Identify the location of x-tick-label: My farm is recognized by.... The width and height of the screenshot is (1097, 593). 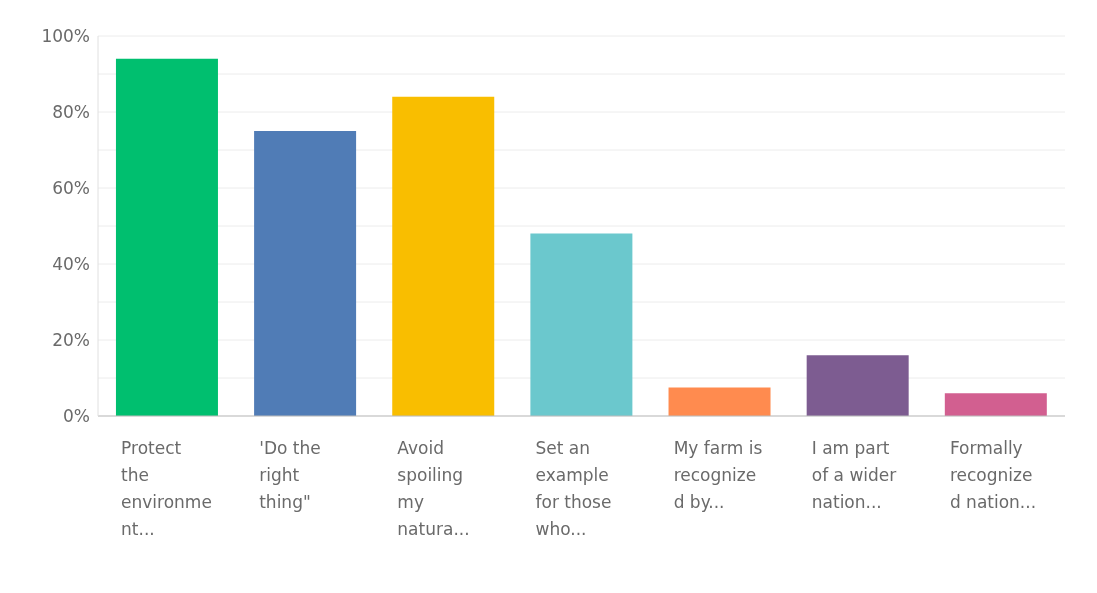
(718, 475).